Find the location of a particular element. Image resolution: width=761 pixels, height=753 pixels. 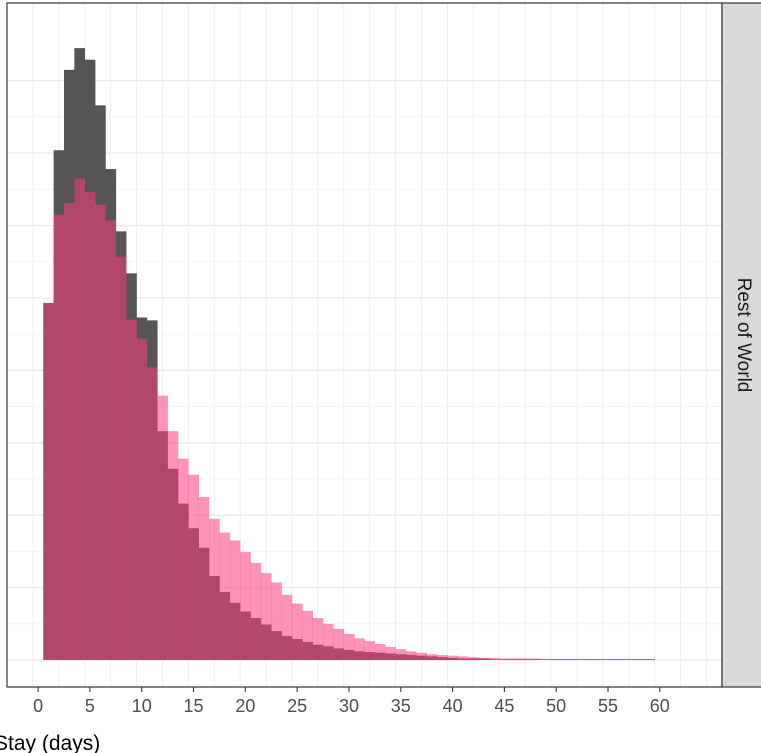

x-tick-label: 25 is located at coordinates (297, 706).